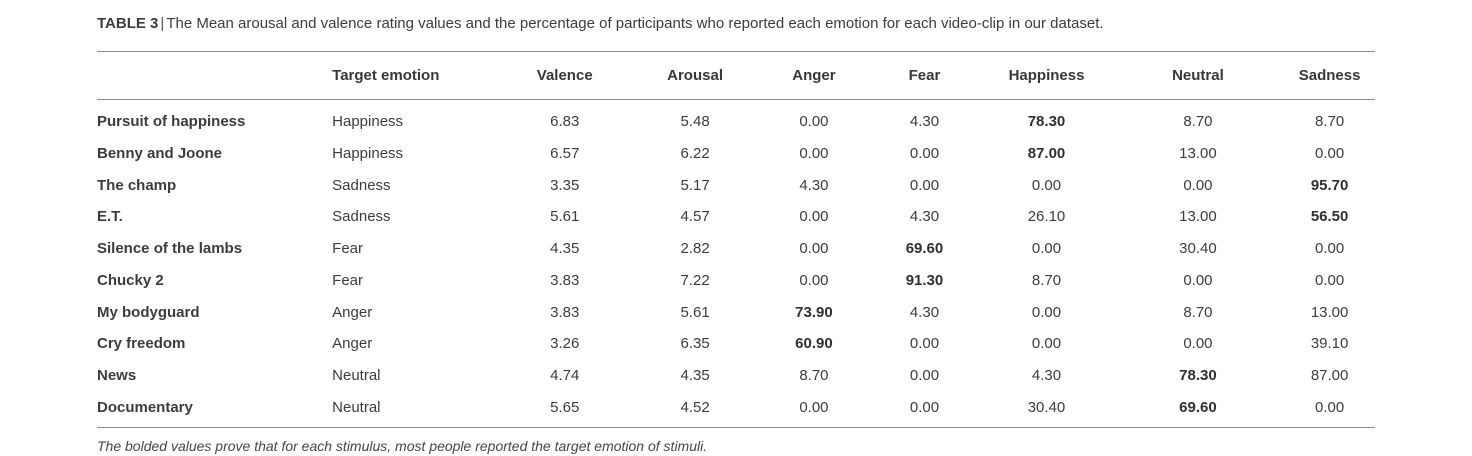  Describe the element at coordinates (565, 121) in the screenshot. I see `cell-valence: 6.83` at that location.